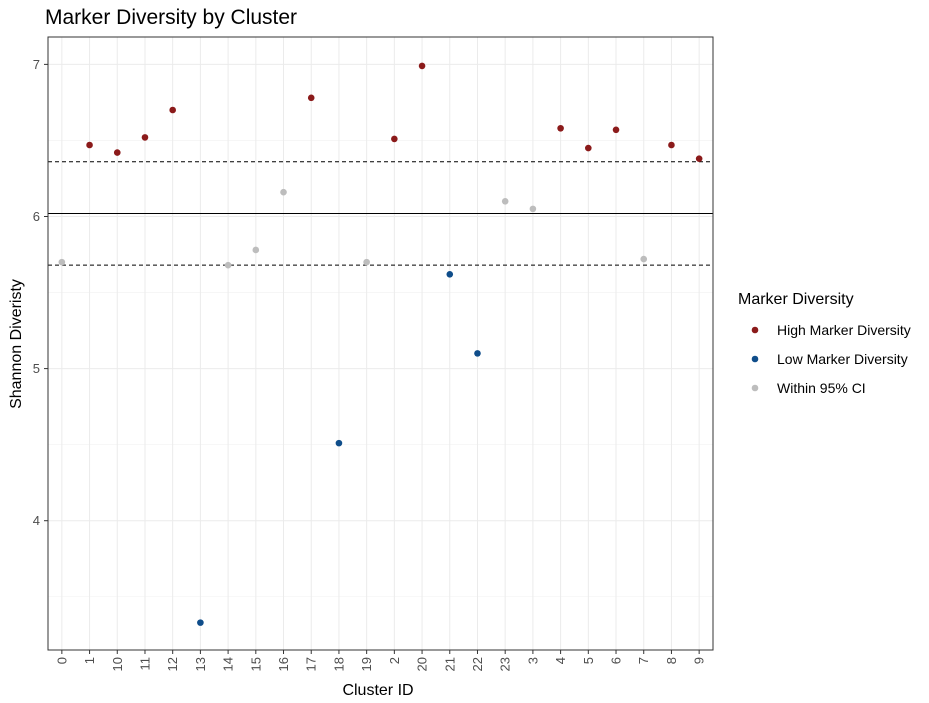 This screenshot has width=929, height=703. Describe the element at coordinates (842, 359) in the screenshot. I see `legend-label: Low Marker Diversity` at that location.